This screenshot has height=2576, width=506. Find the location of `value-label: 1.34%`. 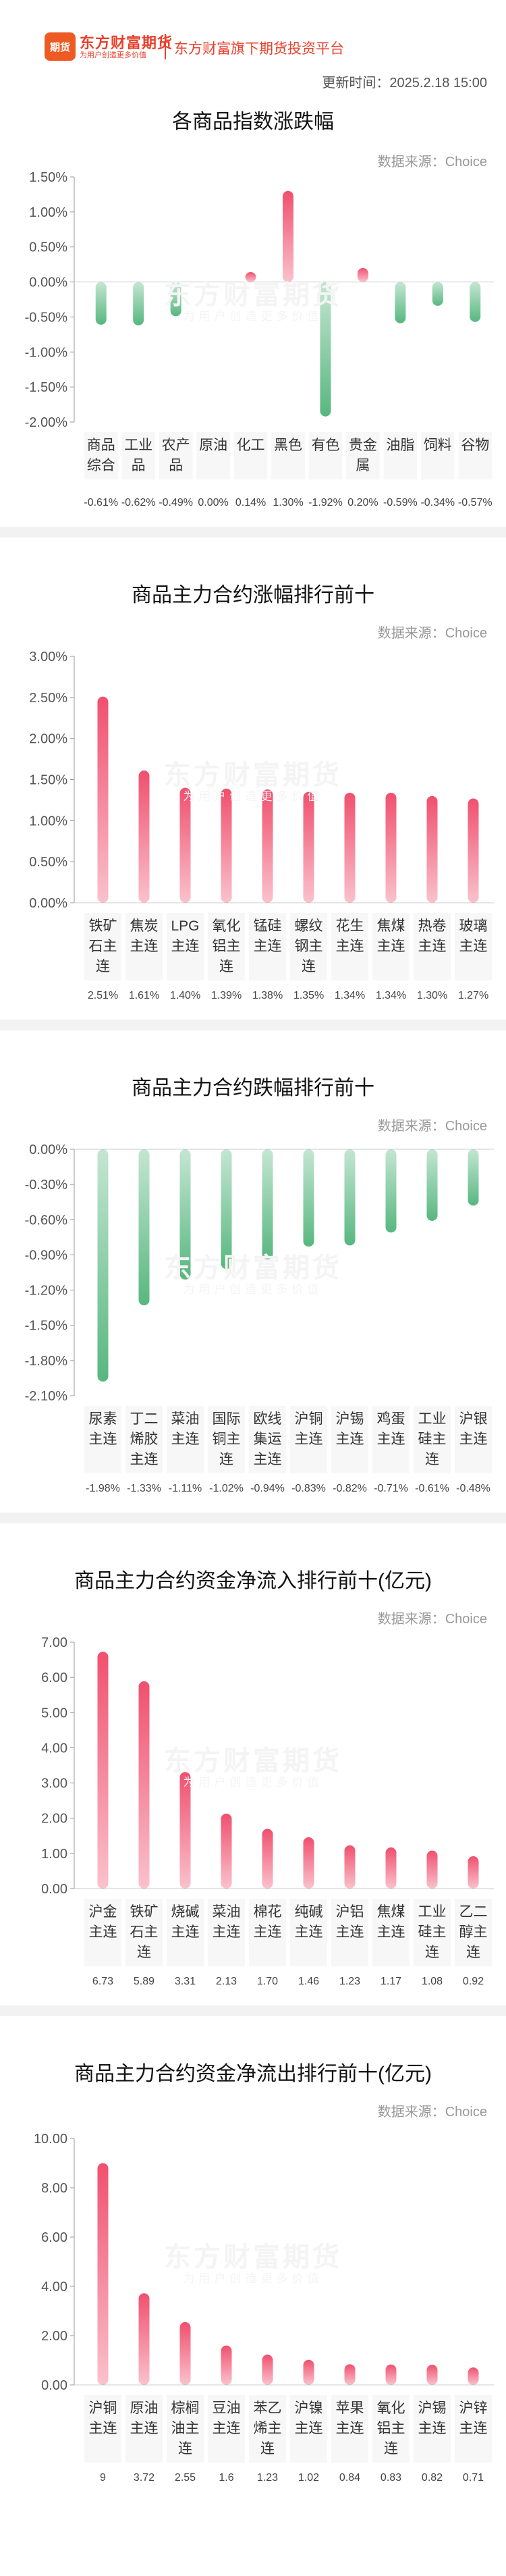

value-label: 1.34% is located at coordinates (391, 996).